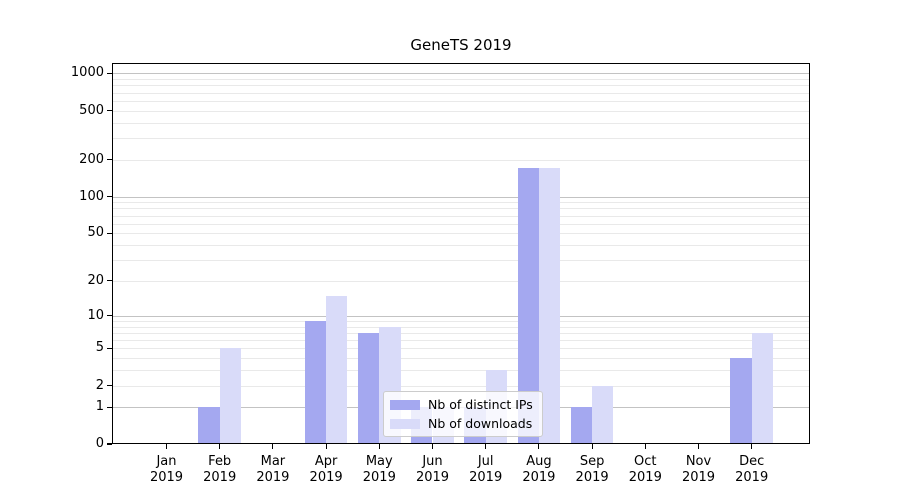 The width and height of the screenshot is (900, 500). I want to click on y-tick-label: 500, so click(91, 110).